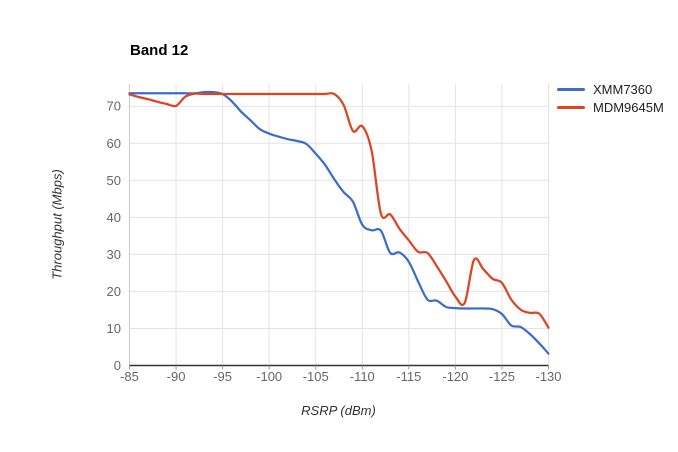  I want to click on chart-title: Band 12, so click(159, 50).